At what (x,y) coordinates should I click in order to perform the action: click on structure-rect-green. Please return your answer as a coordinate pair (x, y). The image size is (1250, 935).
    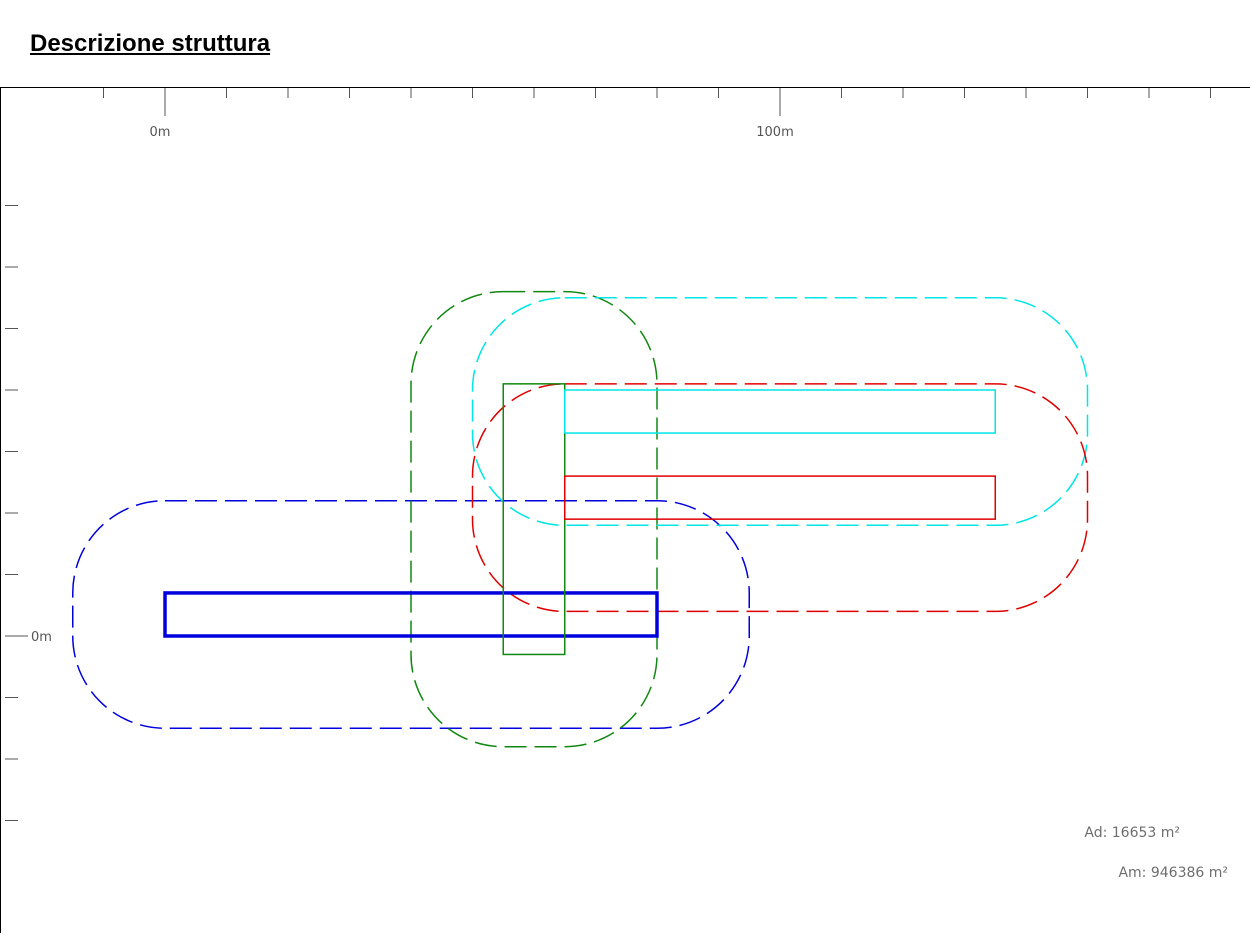
    Looking at the image, I should click on (534, 519).